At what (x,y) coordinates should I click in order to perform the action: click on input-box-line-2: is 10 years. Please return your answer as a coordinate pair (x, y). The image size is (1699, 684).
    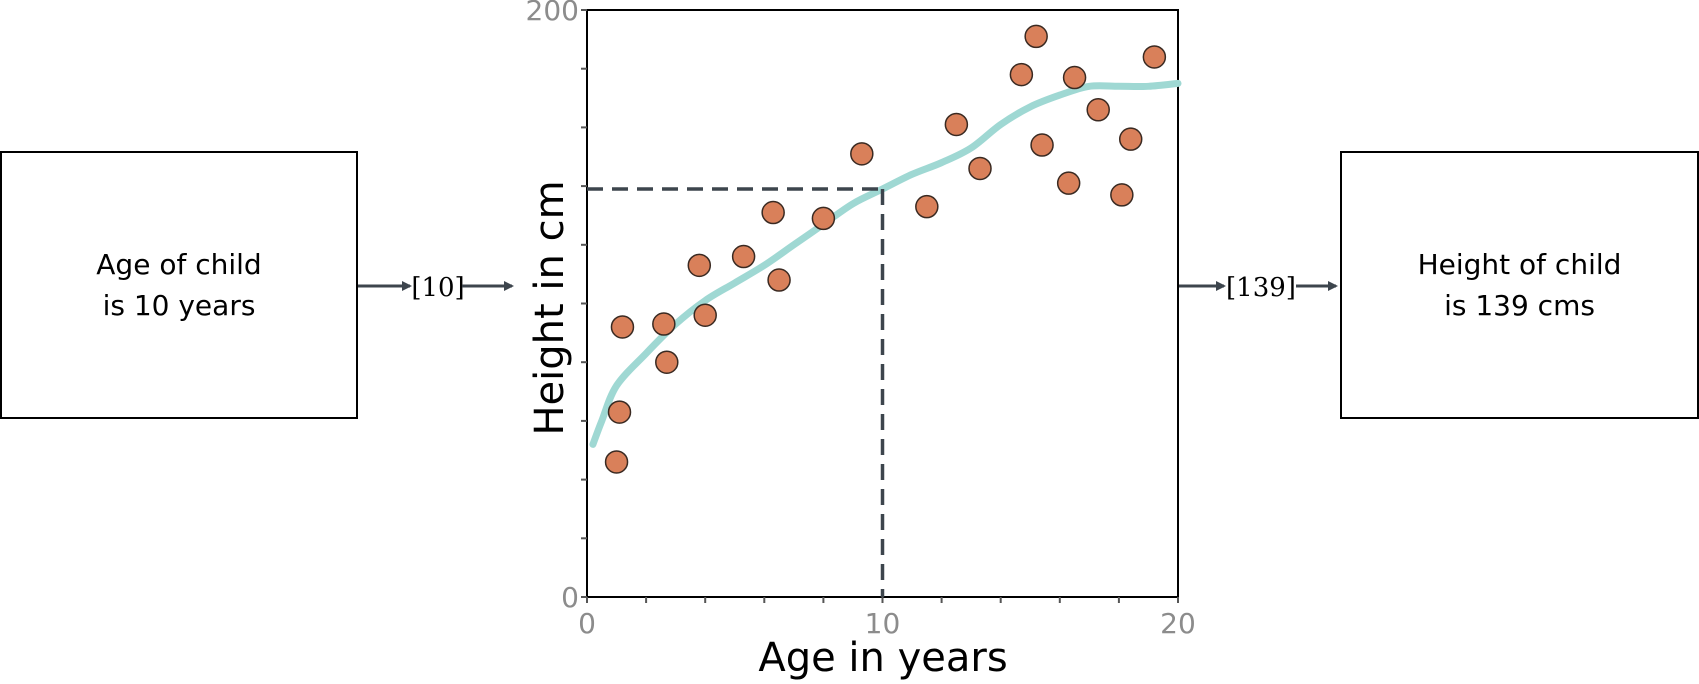
    Looking at the image, I should click on (179, 305).